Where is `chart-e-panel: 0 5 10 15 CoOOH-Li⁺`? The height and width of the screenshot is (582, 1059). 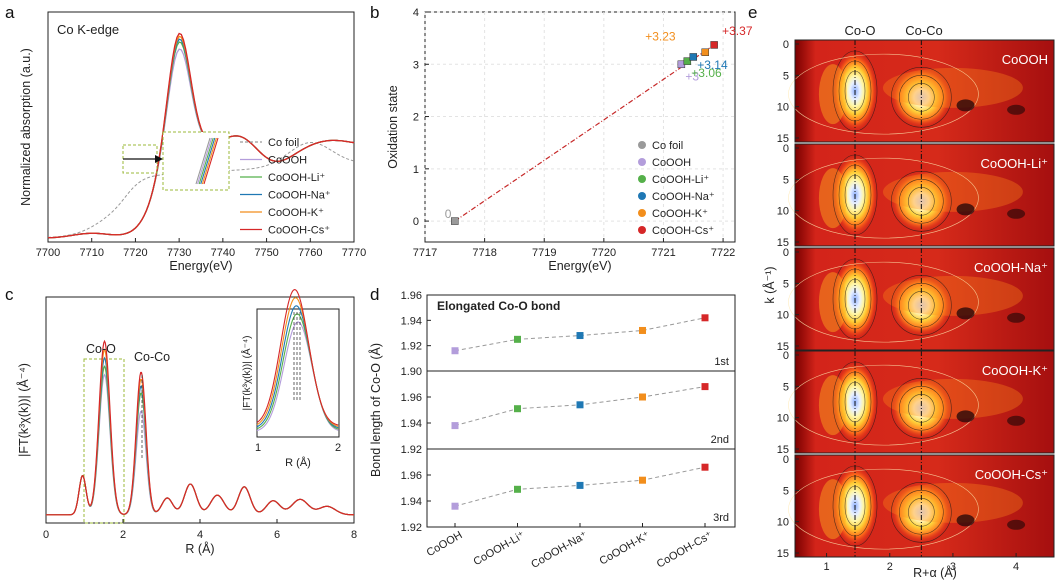
chart-e-panel: 0 5 10 15 CoOOH-Li⁺ is located at coordinates (916, 196).